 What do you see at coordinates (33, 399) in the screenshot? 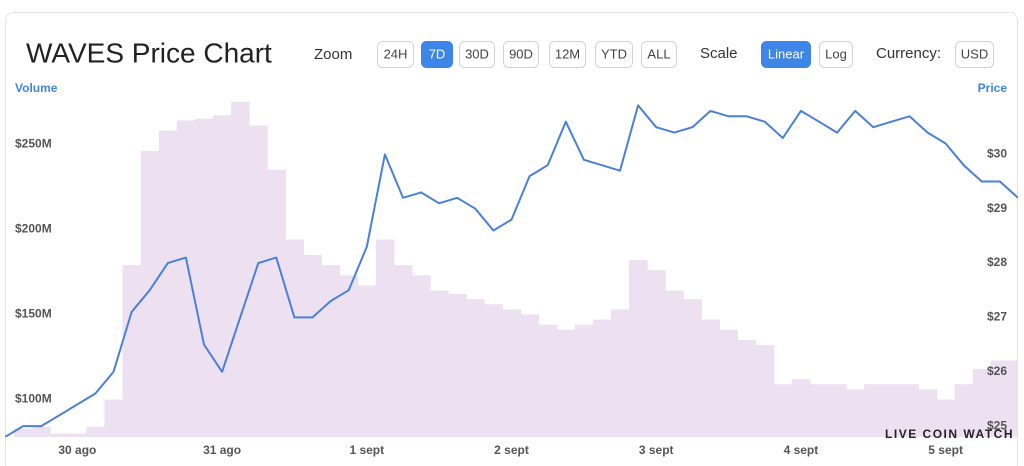
I see `y-tick-label: $100M` at bounding box center [33, 399].